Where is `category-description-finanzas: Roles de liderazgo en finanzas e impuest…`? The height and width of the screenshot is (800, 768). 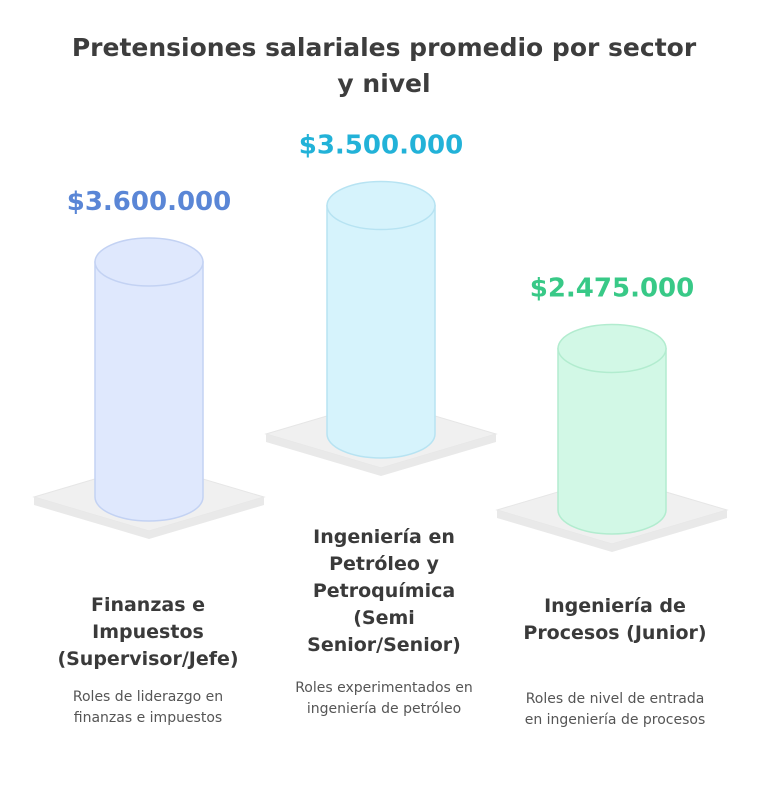
category-description-finanzas: Roles de liderazgo en finanzas e impuest… is located at coordinates (148, 707).